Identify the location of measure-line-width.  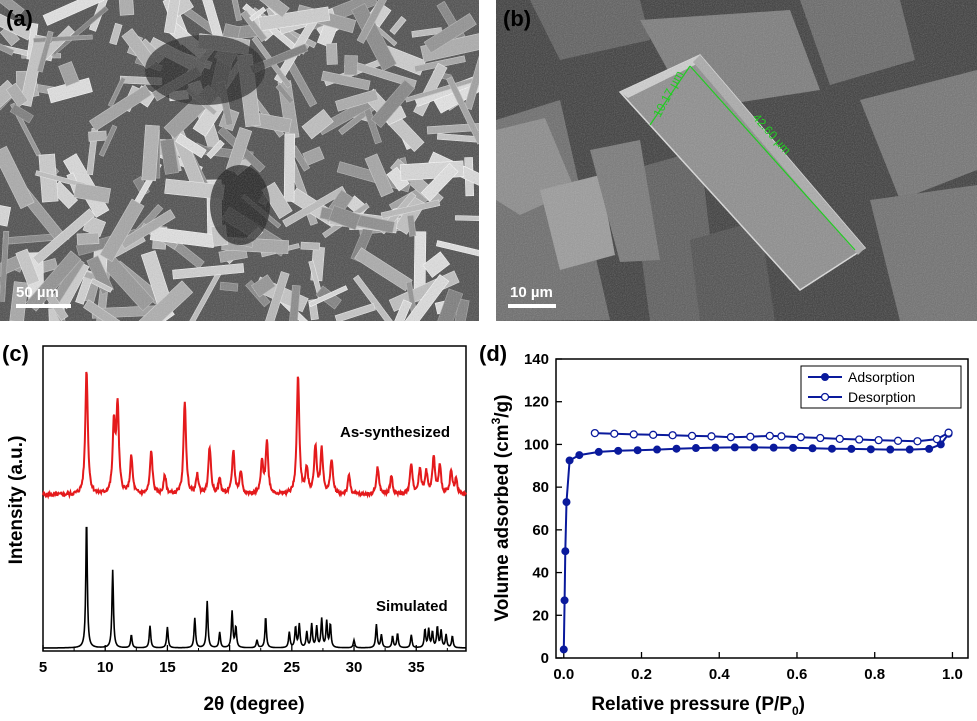
(670, 95).